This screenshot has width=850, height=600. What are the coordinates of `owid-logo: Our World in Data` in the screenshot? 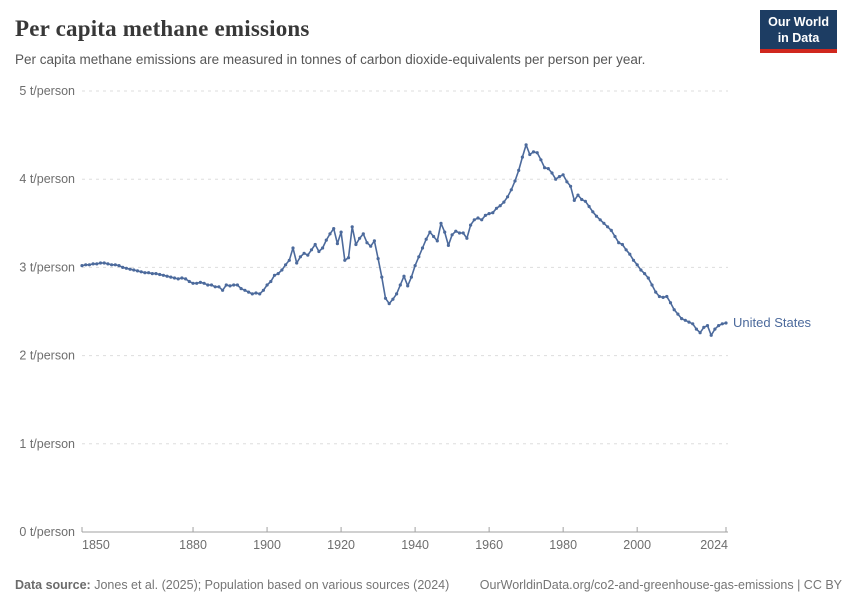 It's located at (798, 32).